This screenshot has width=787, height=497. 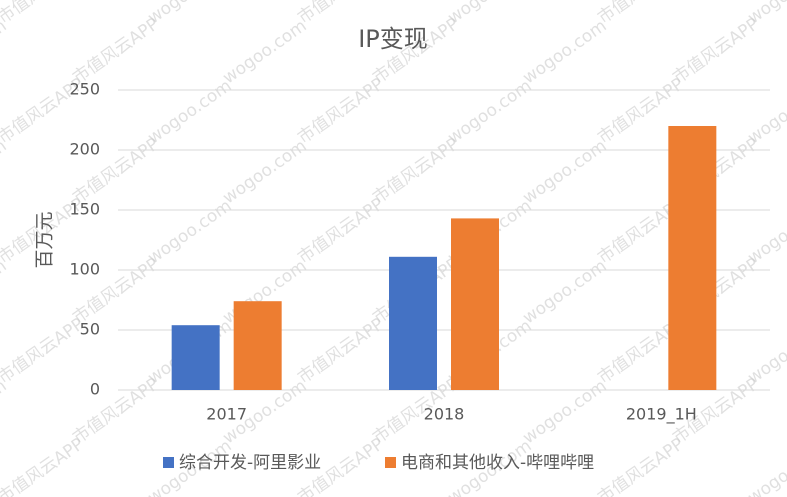 What do you see at coordinates (497, 463) in the screenshot?
I see `legend-label: 电商和其他收入-哔哩哔哩` at bounding box center [497, 463].